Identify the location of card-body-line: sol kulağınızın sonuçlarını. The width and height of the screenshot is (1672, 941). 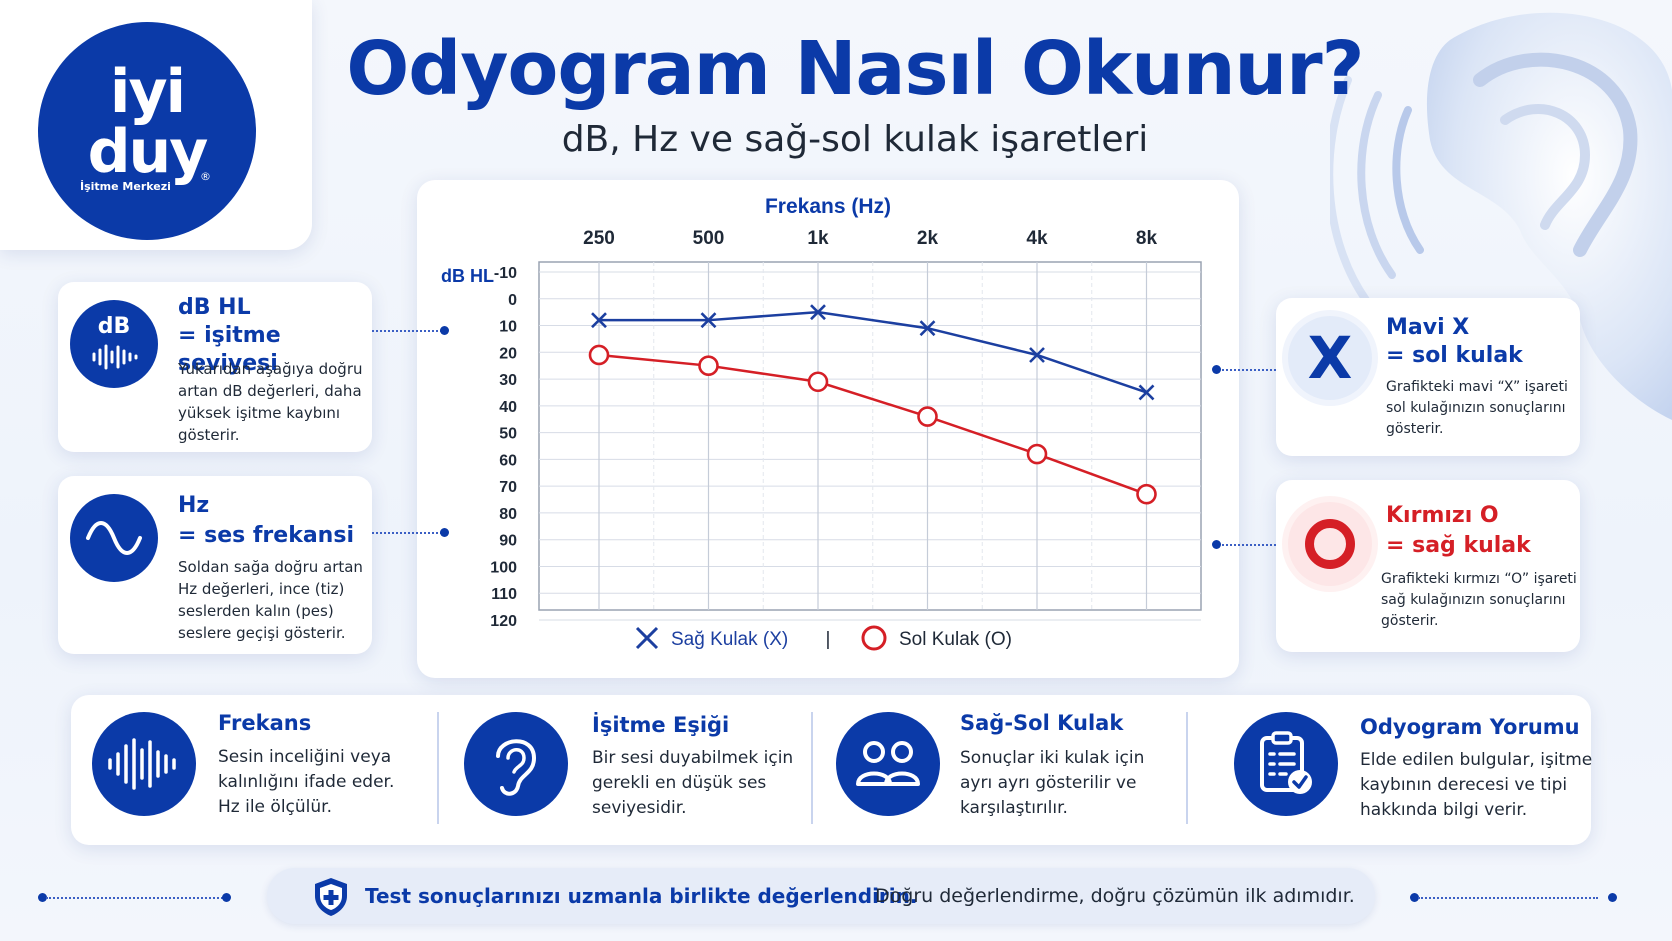
(1476, 408).